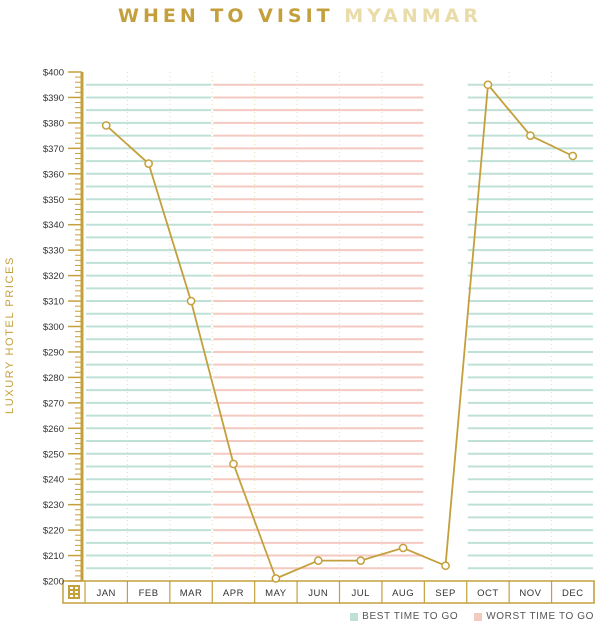 This screenshot has height=625, width=600. I want to click on title-part-2: MYANMAR, so click(413, 16).